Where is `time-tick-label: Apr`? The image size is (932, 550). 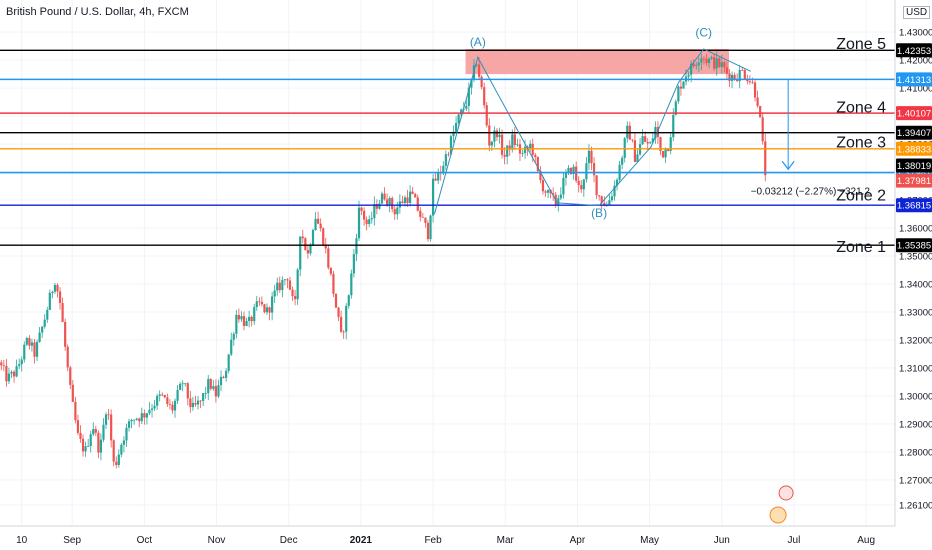
time-tick-label: Apr is located at coordinates (578, 540).